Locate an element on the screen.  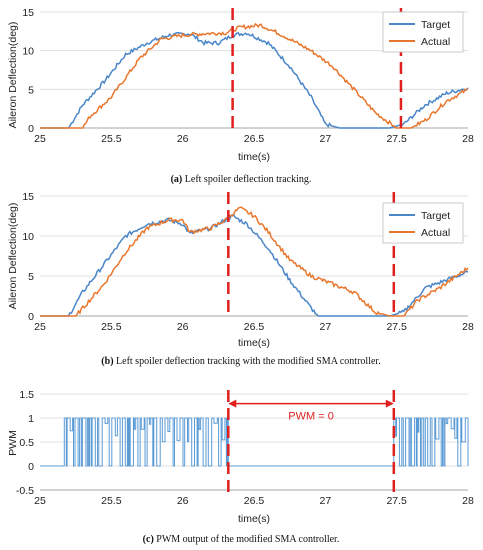
panel-c-x-tick-label: 27 is located at coordinates (325, 501).